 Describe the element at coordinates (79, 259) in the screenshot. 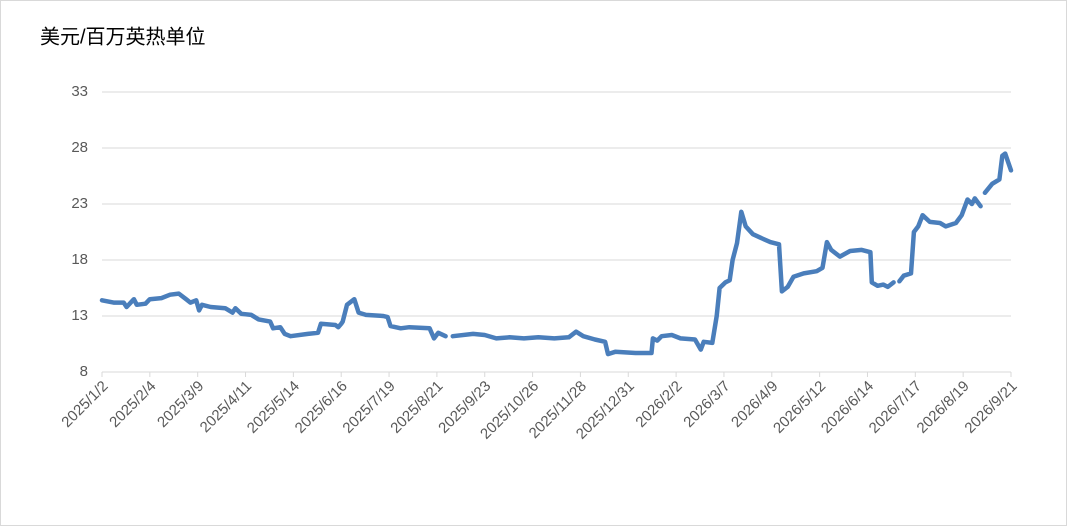

I see `y-tick-label: 18` at that location.